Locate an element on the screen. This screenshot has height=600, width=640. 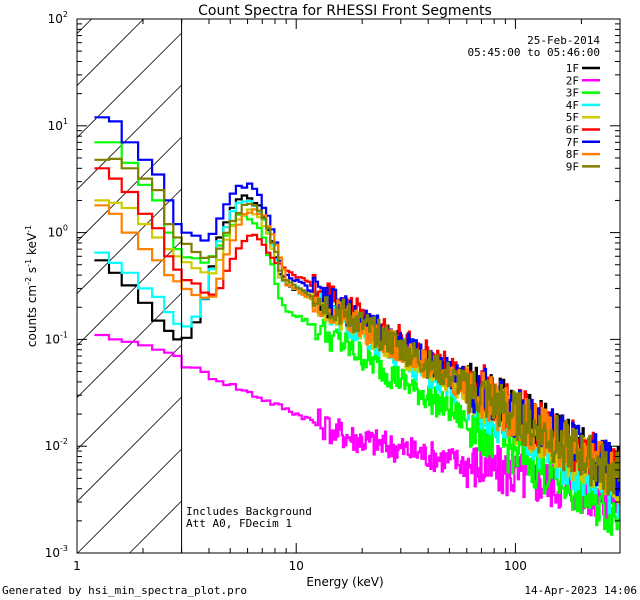
annotation-attenuator: Att A0, FDecim 1 is located at coordinates (239, 523).